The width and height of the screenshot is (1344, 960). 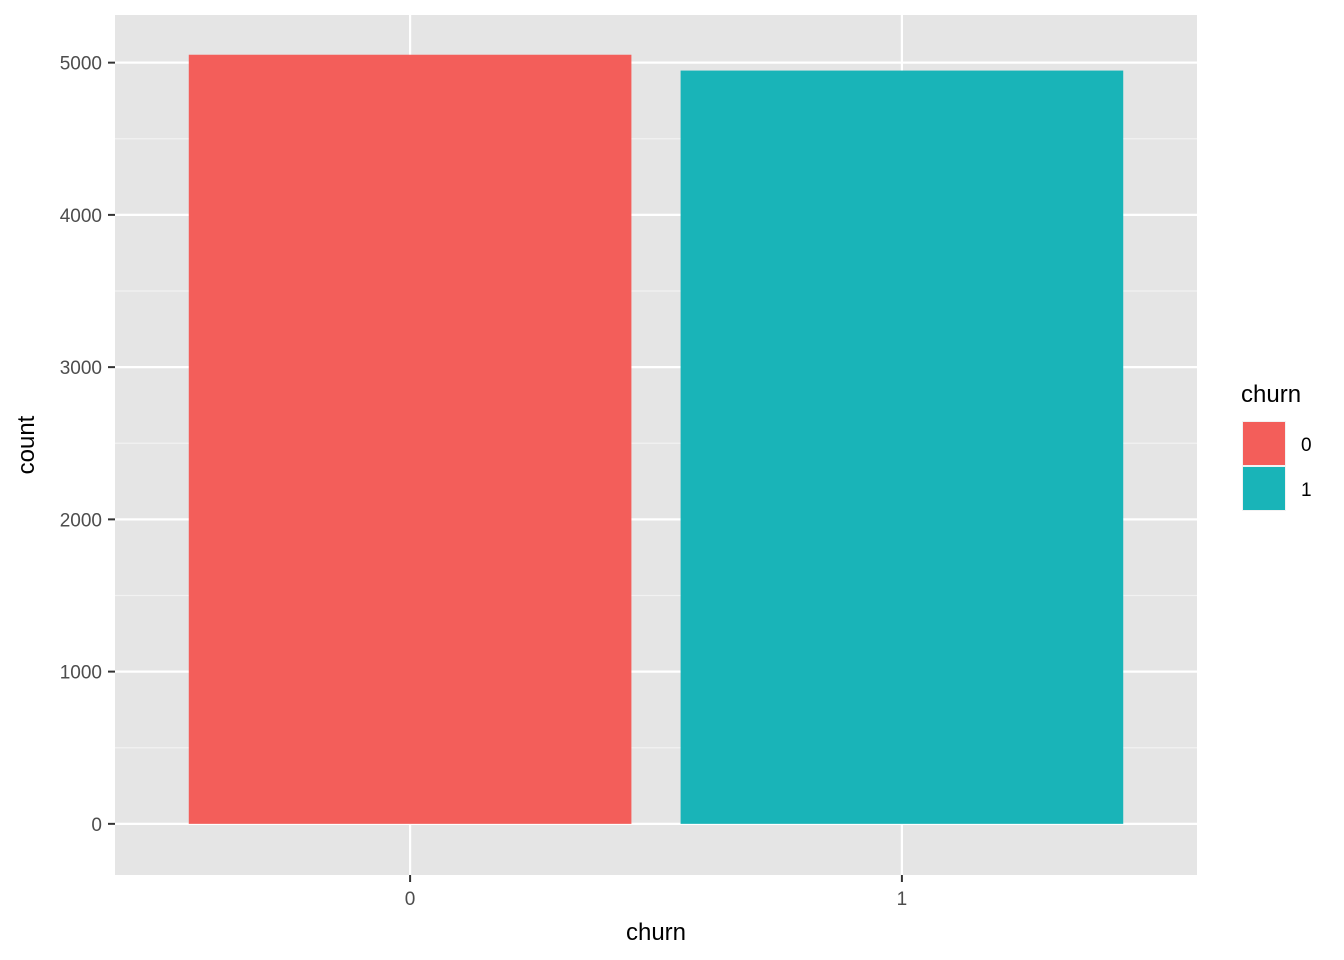 I want to click on y-tick-label: 4000, so click(x=81, y=216).